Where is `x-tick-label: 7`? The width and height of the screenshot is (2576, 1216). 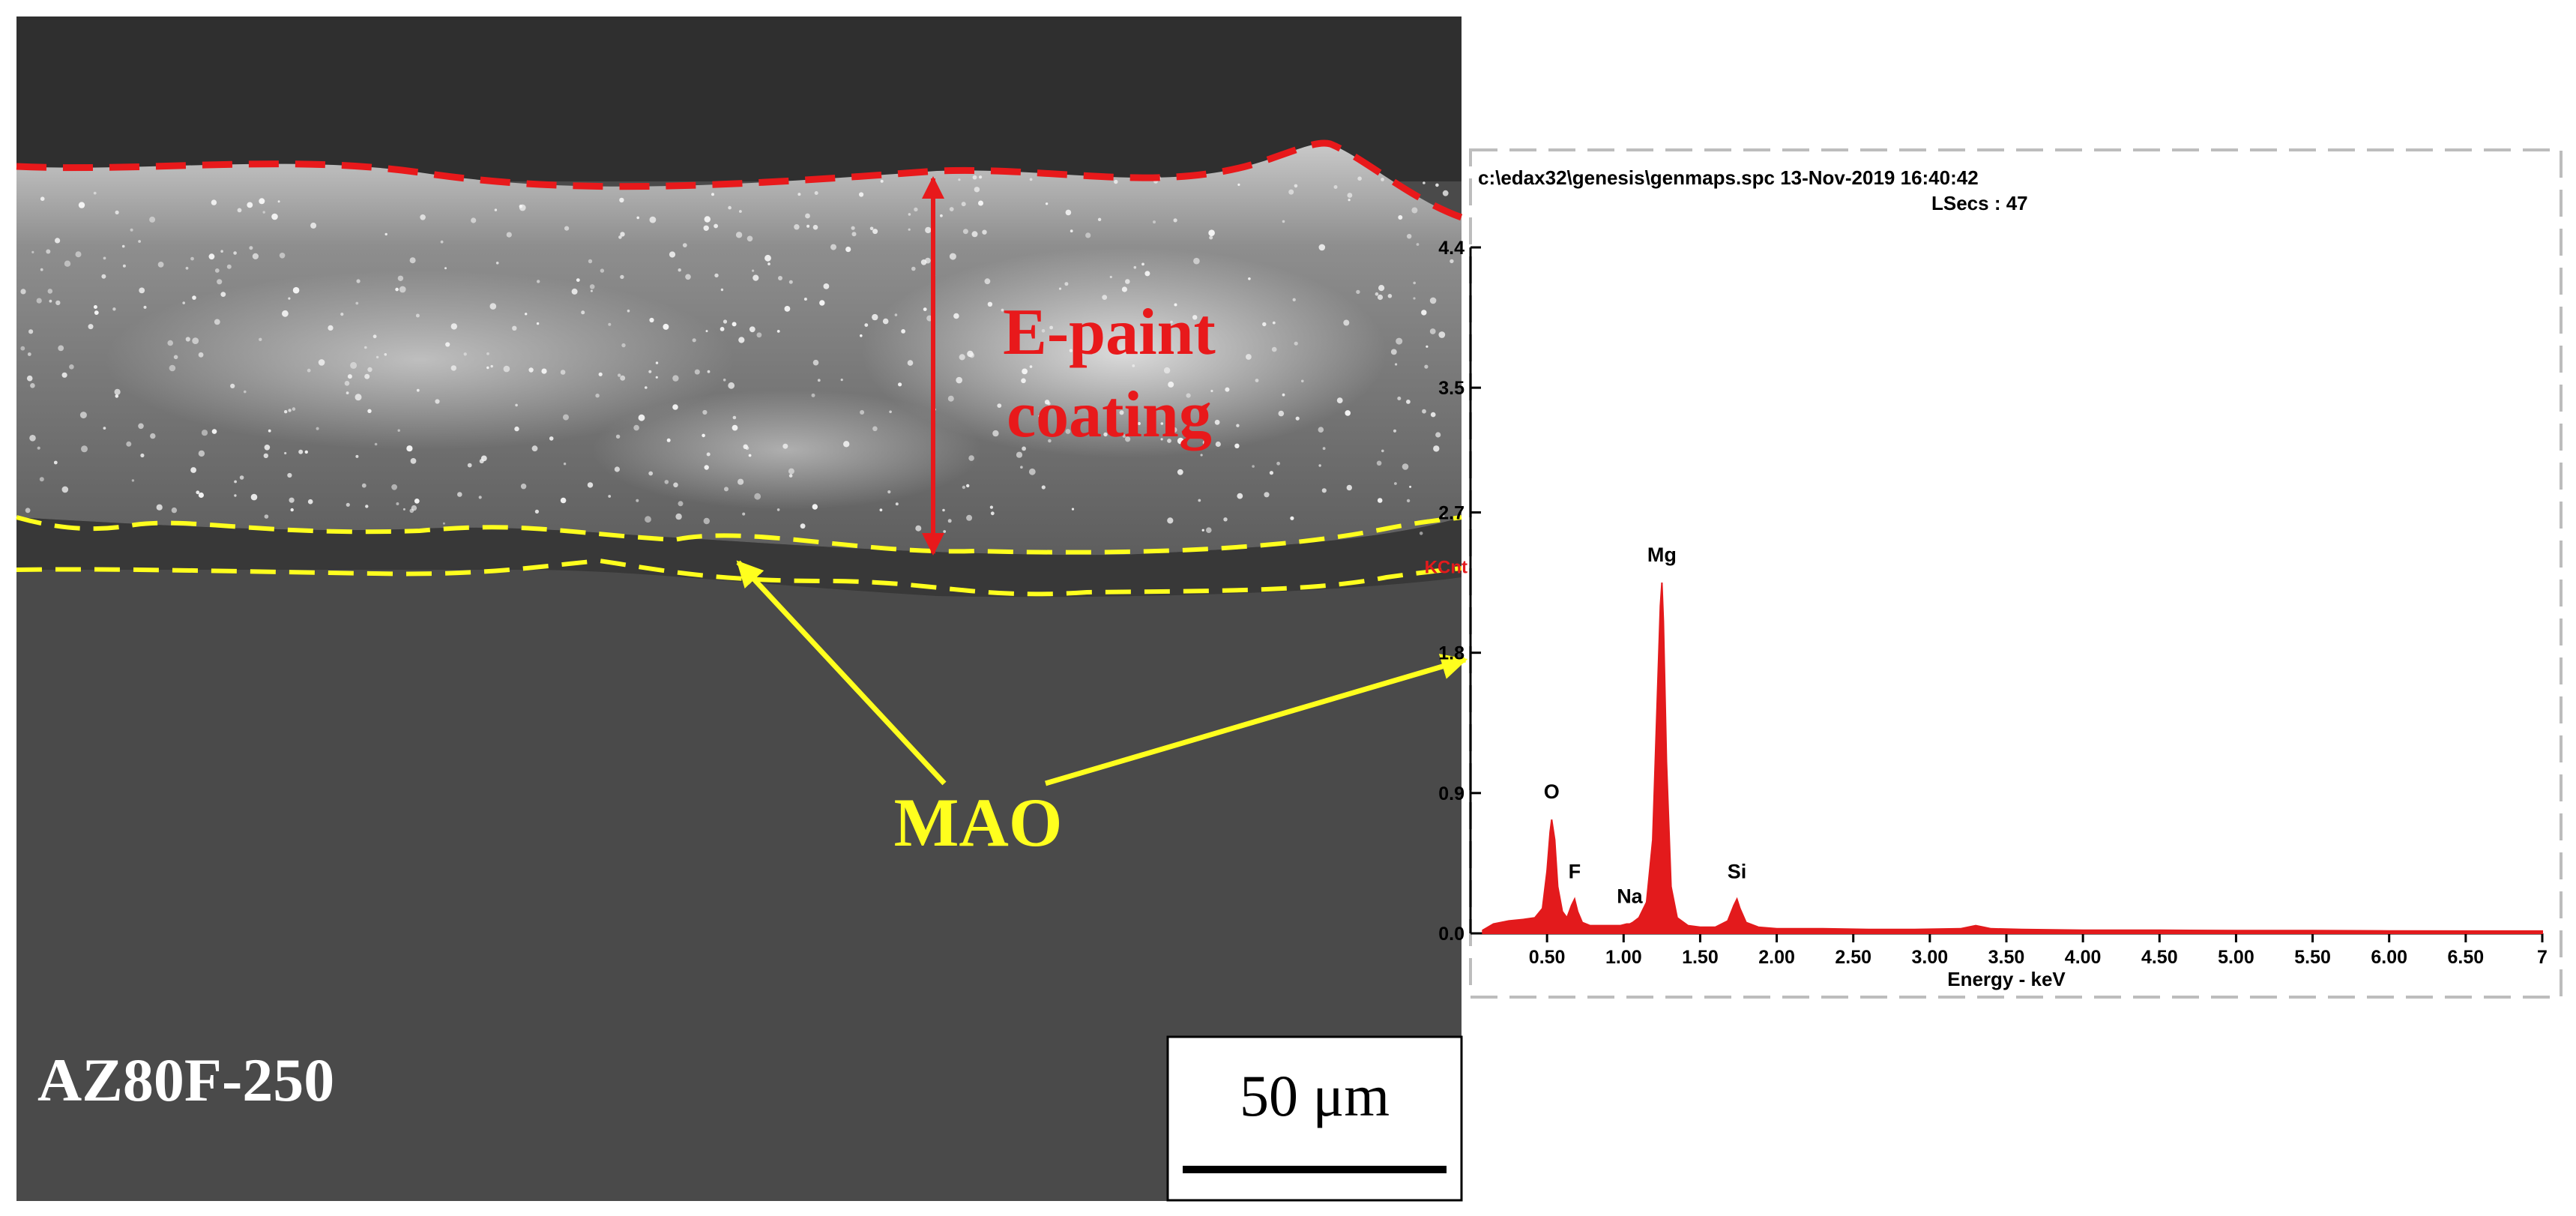
x-tick-label: 7 is located at coordinates (2542, 957).